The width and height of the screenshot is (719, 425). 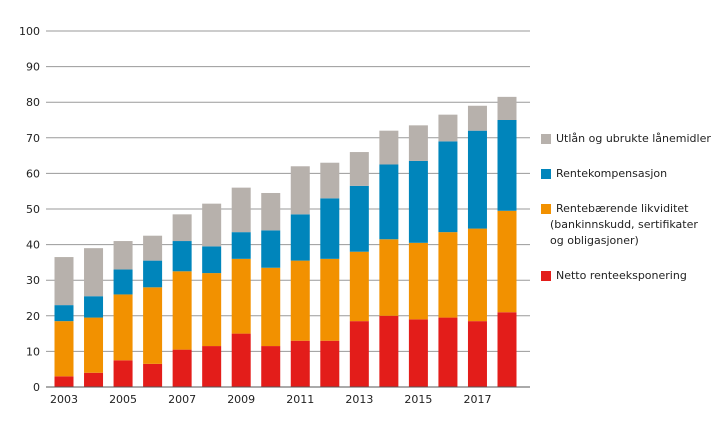 What do you see at coordinates (33, 102) in the screenshot?
I see `y-tick-label: 80` at bounding box center [33, 102].